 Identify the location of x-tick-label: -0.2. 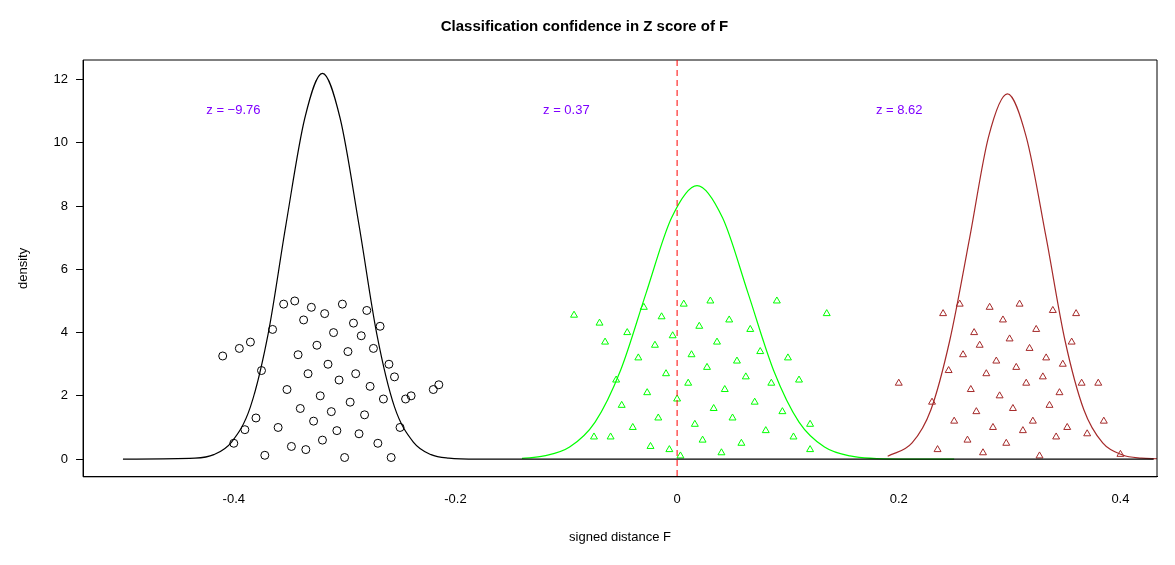
(455, 499).